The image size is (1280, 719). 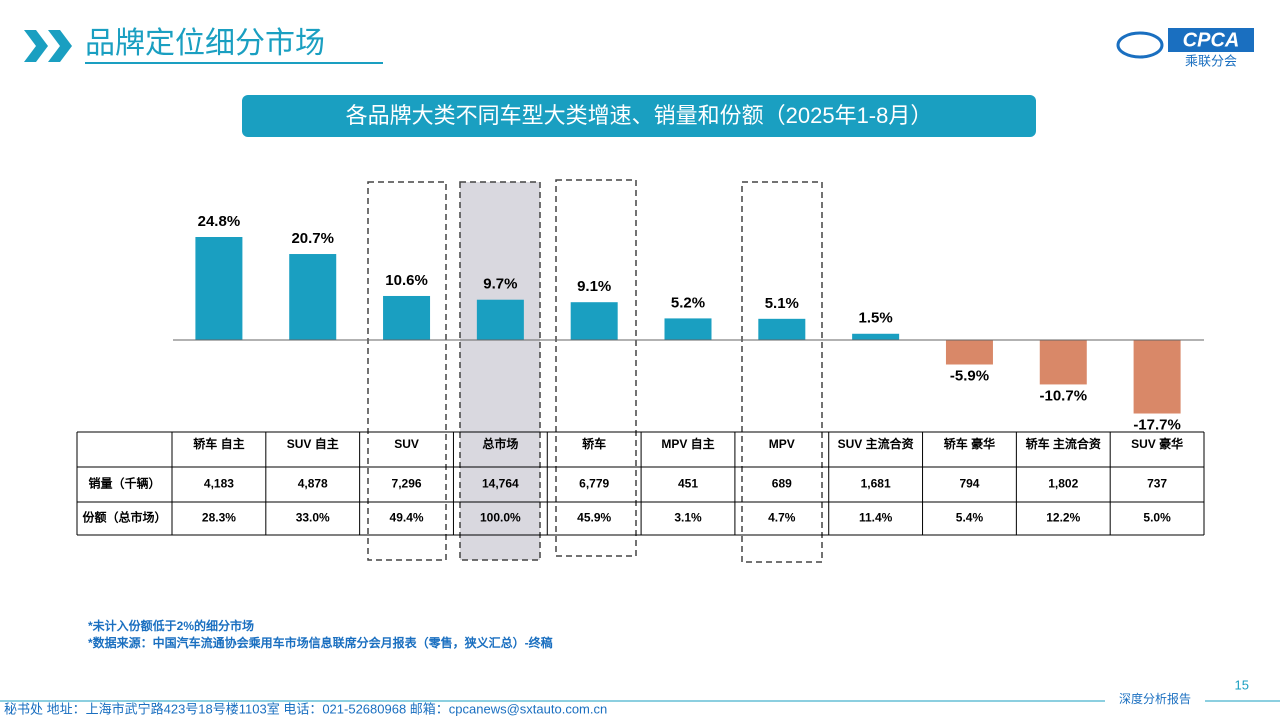 What do you see at coordinates (500, 518) in the screenshot?
I see `table-cell: 100.0%` at bounding box center [500, 518].